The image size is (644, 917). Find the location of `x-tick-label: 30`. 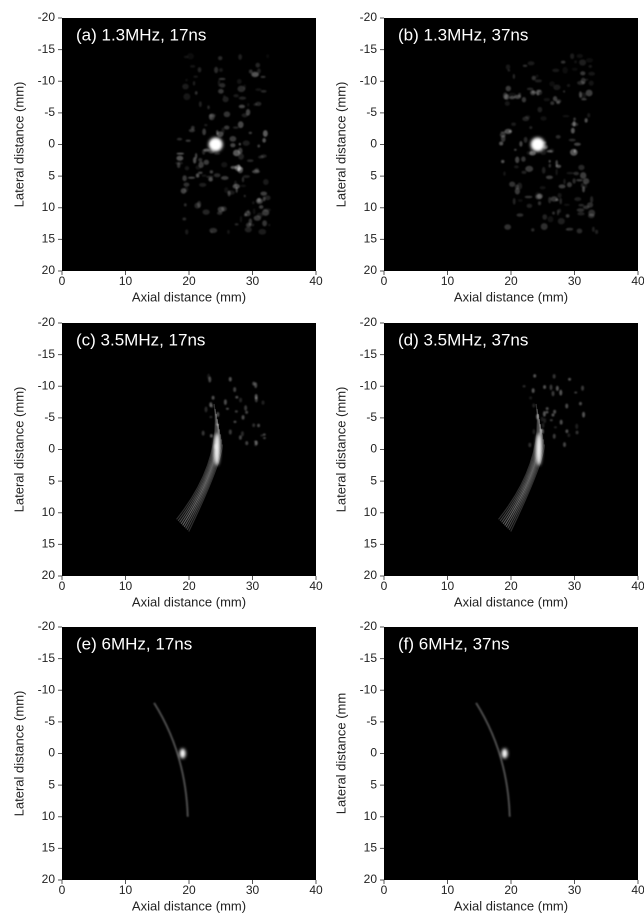

x-tick-label: 30 is located at coordinates (253, 890).